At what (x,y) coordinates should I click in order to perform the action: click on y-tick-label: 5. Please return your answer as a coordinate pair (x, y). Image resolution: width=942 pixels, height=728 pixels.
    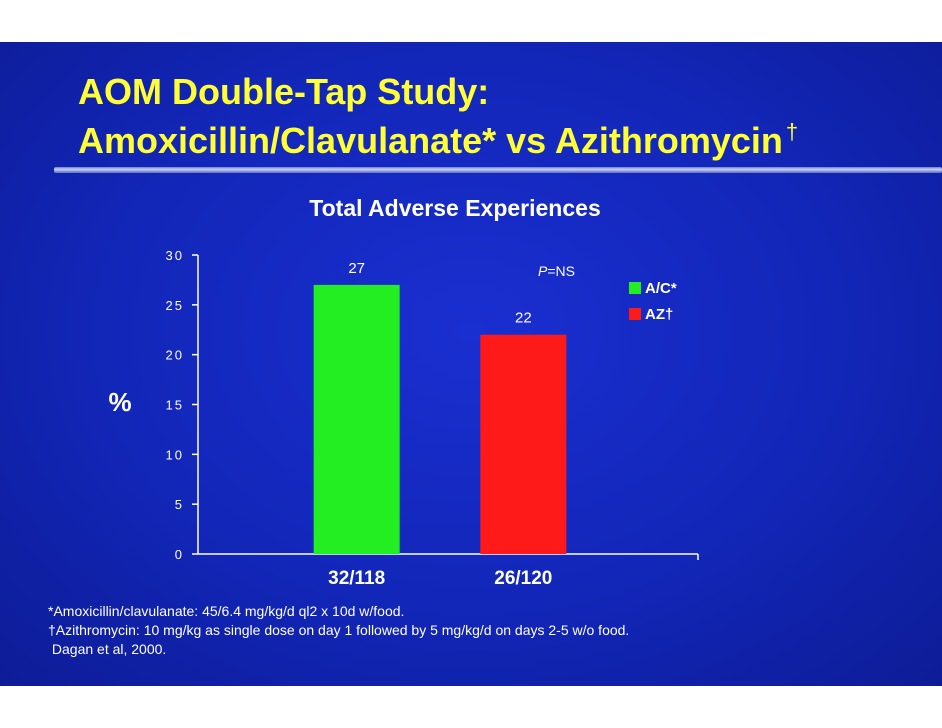
    Looking at the image, I should click on (179, 504).